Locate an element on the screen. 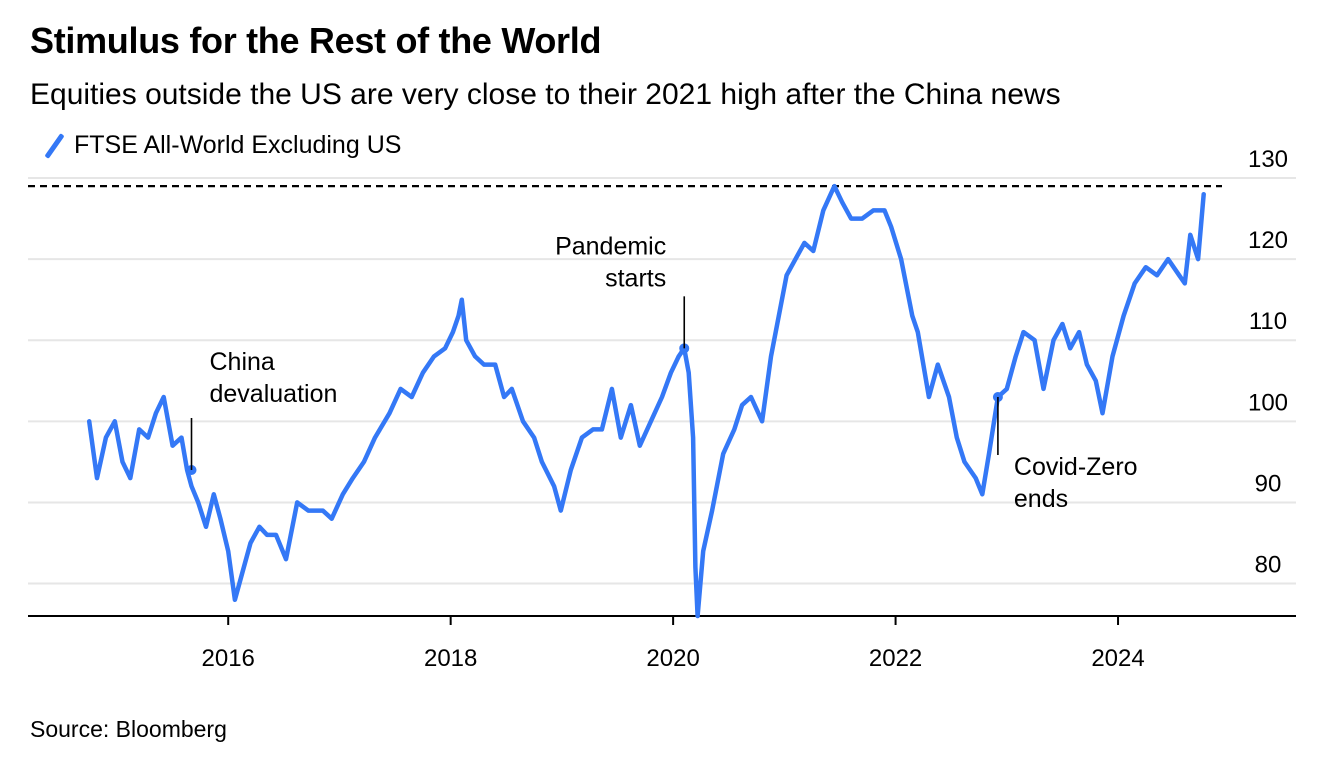 The width and height of the screenshot is (1324, 772). annotation-label-2-1: ends is located at coordinates (1041, 499).